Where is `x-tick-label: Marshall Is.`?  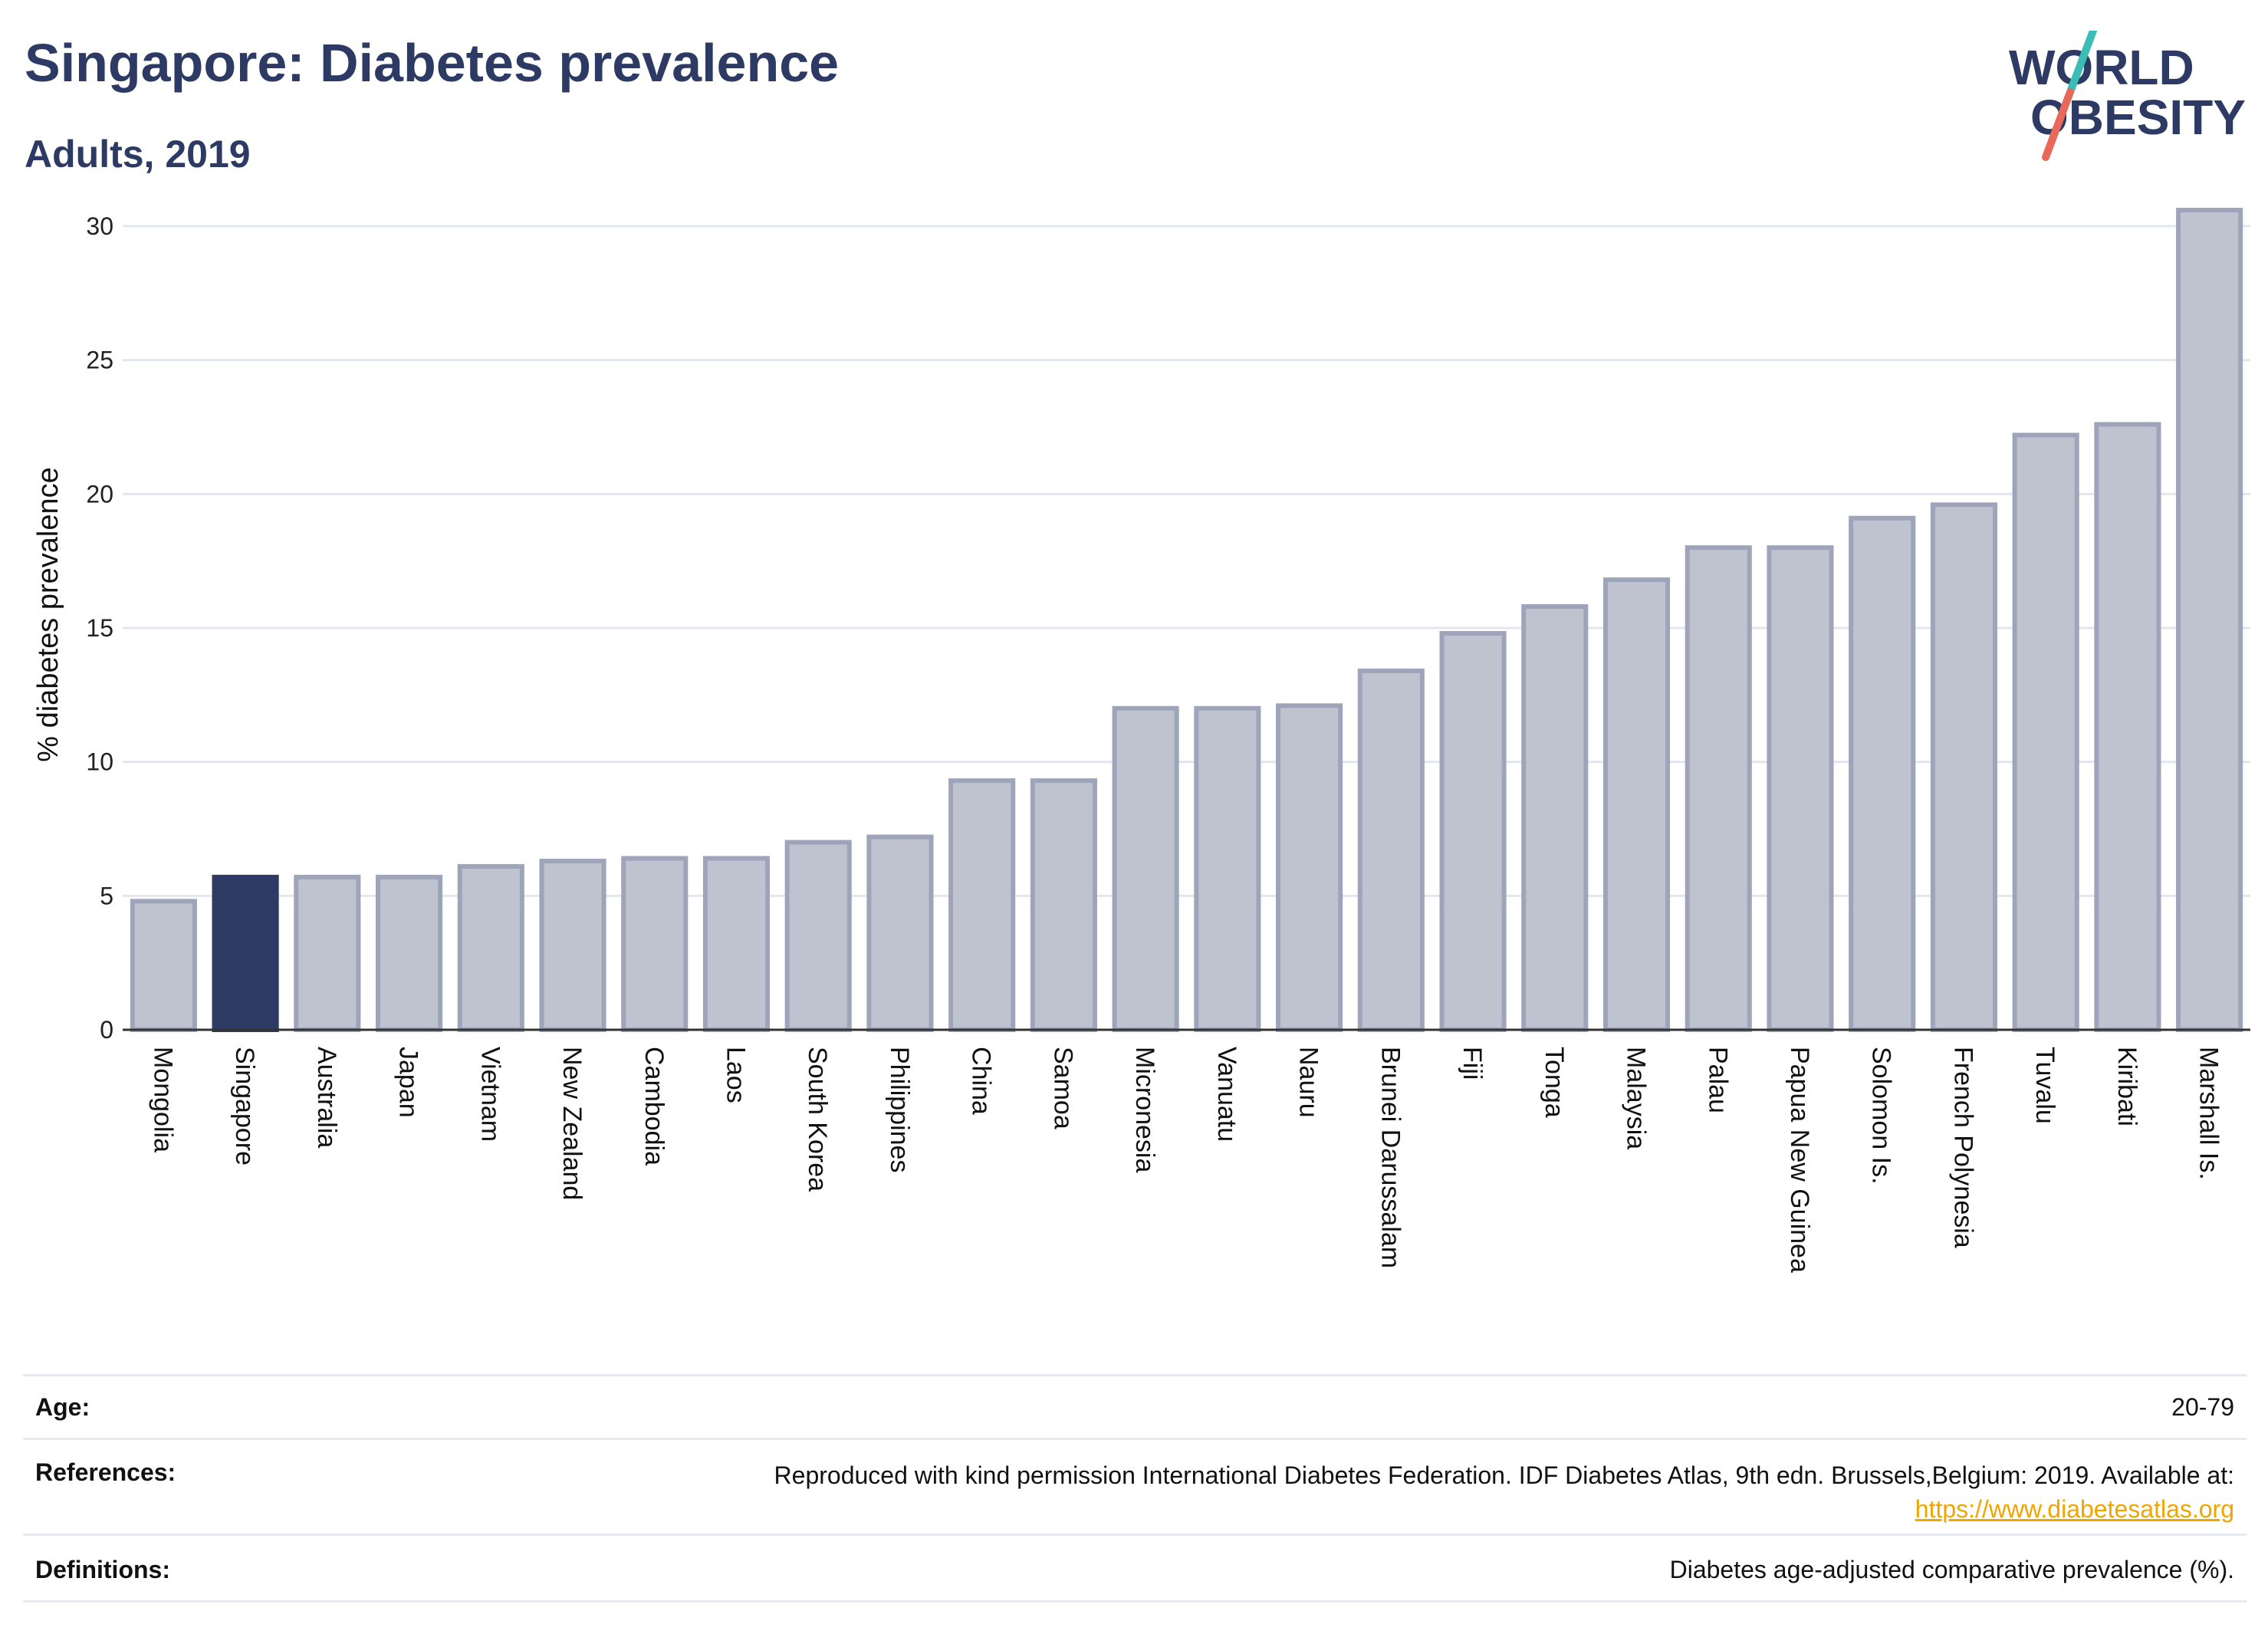
x-tick-label: Marshall Is. is located at coordinates (2209, 1114).